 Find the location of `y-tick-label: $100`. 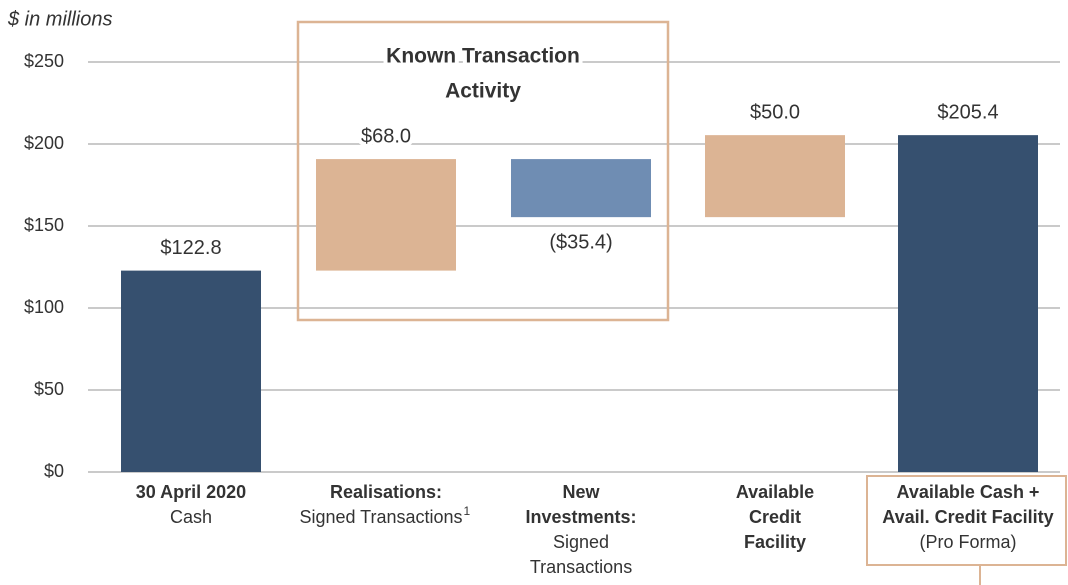

y-tick-label: $100 is located at coordinates (44, 307).